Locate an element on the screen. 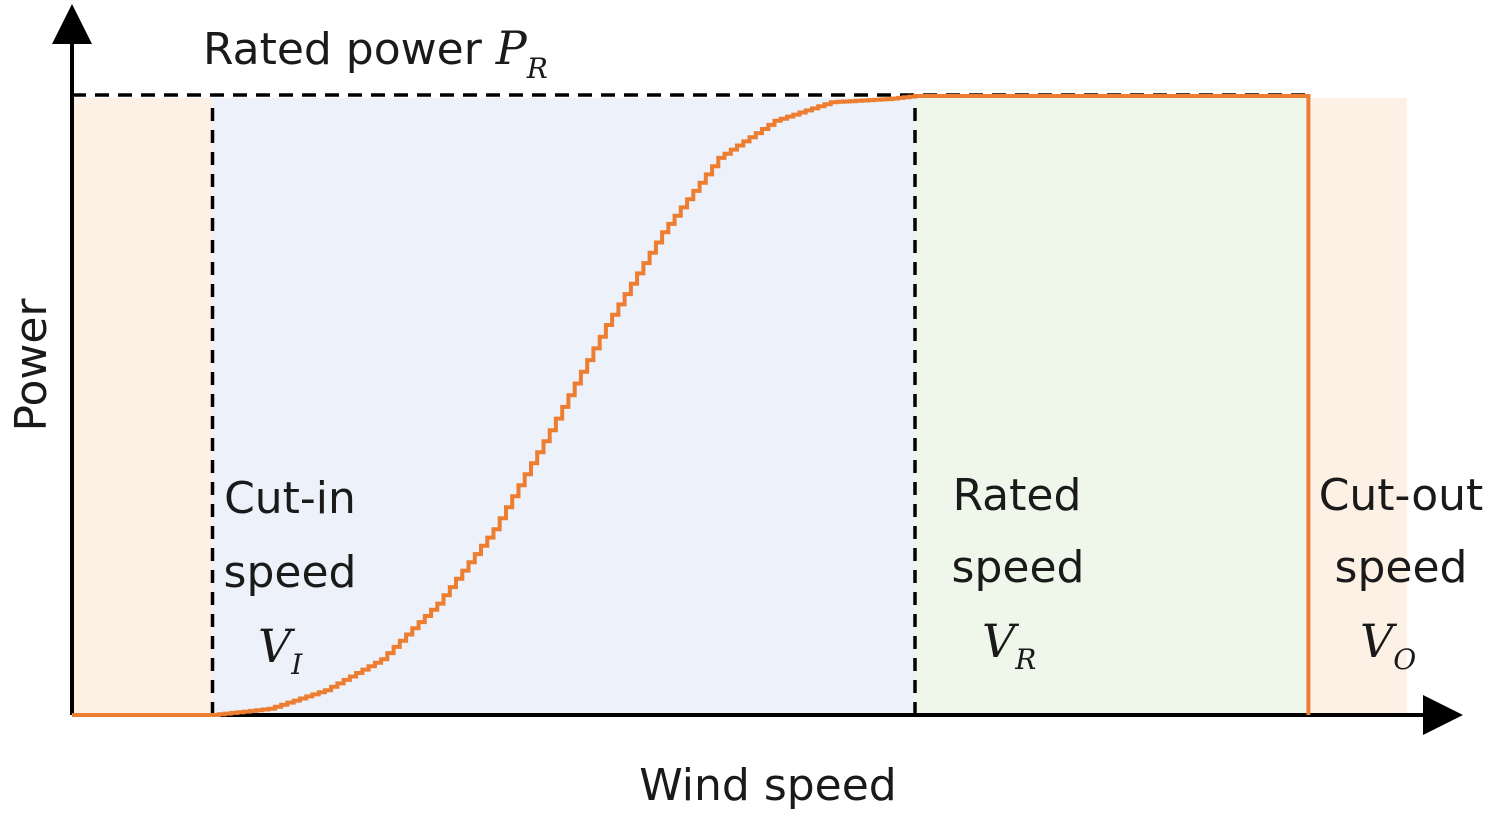  cut-in-line1: Cut-in is located at coordinates (290, 498).